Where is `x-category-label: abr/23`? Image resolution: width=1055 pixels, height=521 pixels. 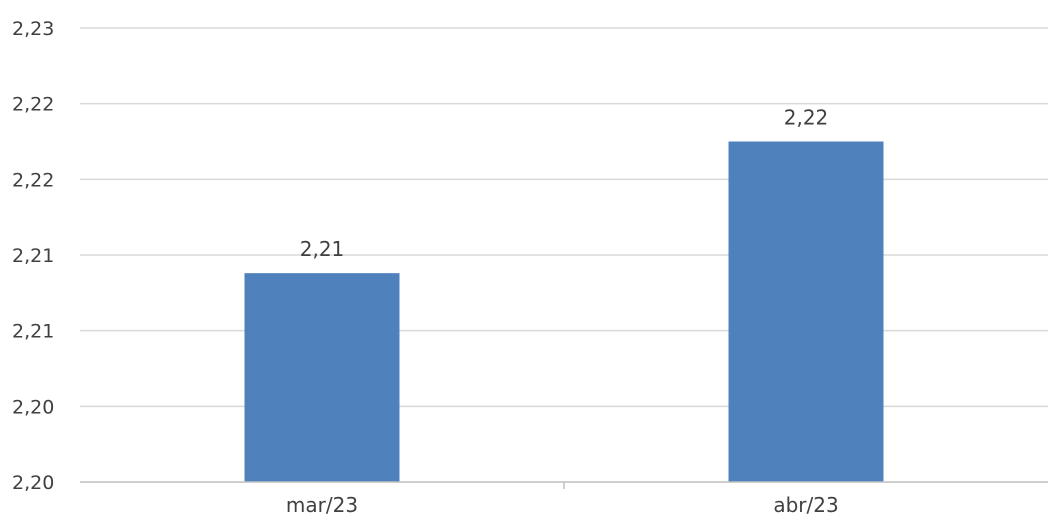
x-category-label: abr/23 is located at coordinates (805, 505).